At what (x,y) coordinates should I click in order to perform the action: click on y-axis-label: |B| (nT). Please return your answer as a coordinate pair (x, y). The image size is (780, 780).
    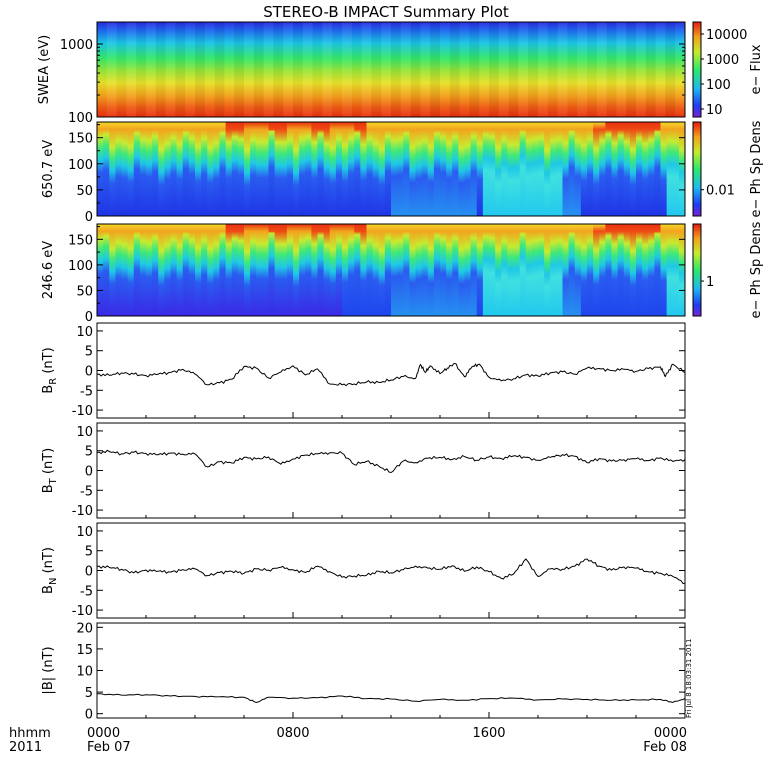
    Looking at the image, I should click on (48, 670).